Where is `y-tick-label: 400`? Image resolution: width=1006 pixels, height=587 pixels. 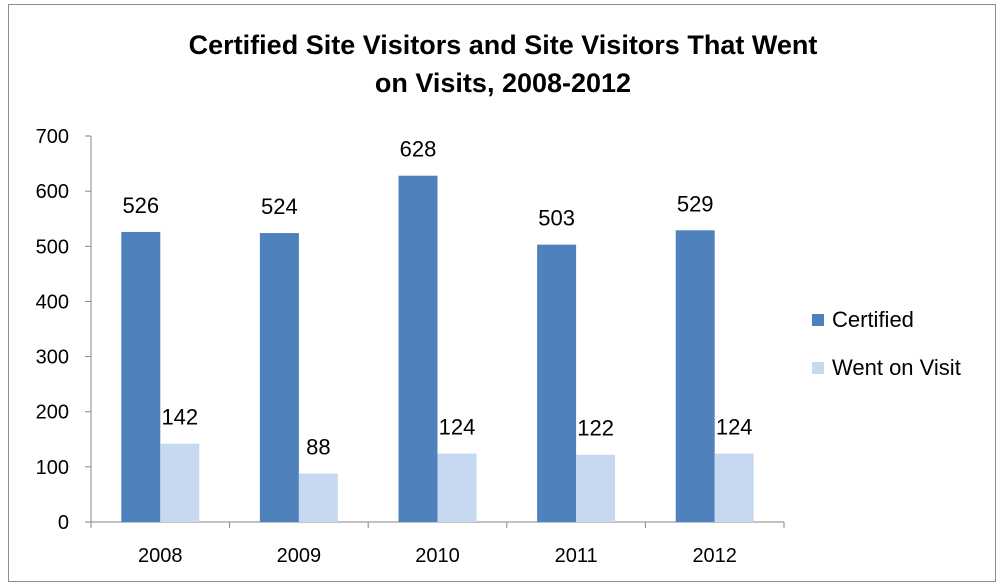
y-tick-label: 400 is located at coordinates (52, 302).